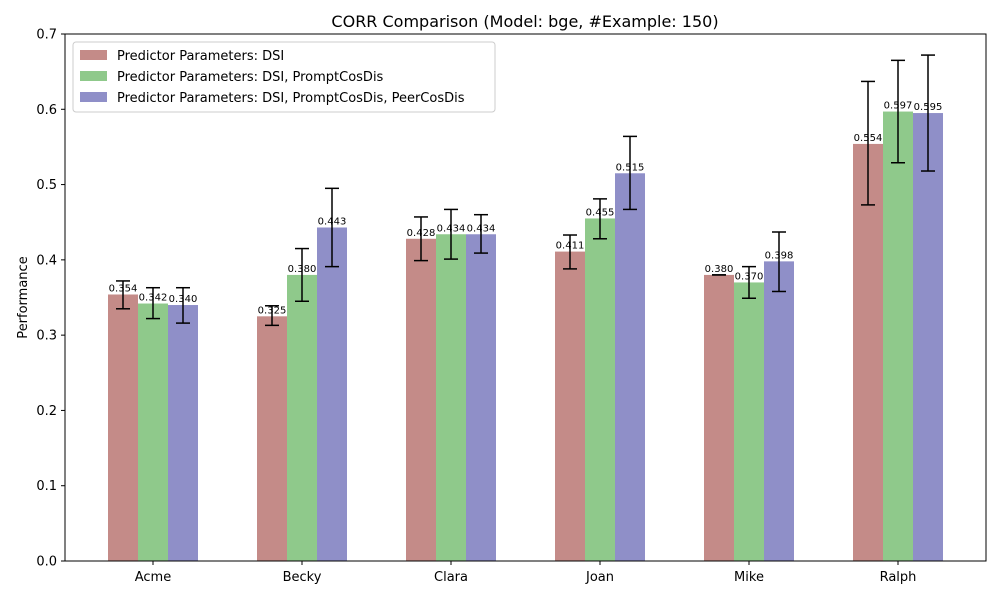 This screenshot has width=1000, height=605. I want to click on y-tick-label: 0.3, so click(46, 336).